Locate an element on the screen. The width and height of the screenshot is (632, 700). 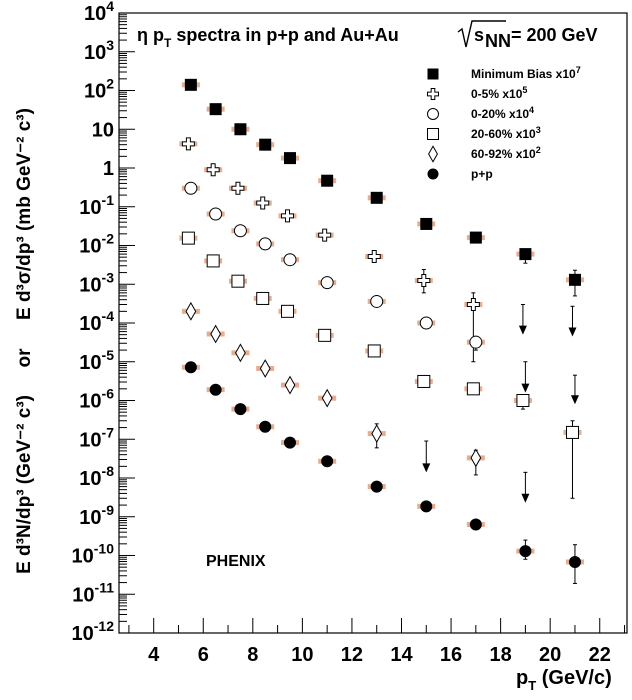
legend-entry: Minimum Bias x107 is located at coordinates (504, 73).